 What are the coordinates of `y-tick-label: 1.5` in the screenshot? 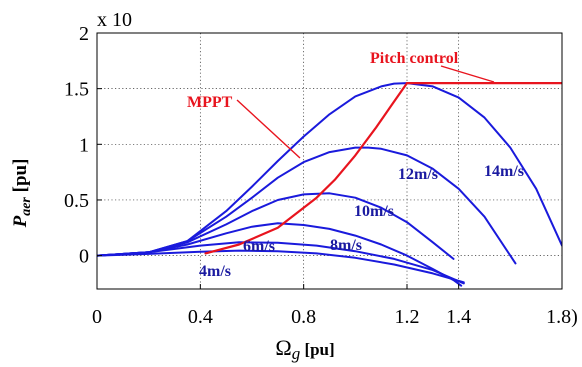 It's located at (76, 90).